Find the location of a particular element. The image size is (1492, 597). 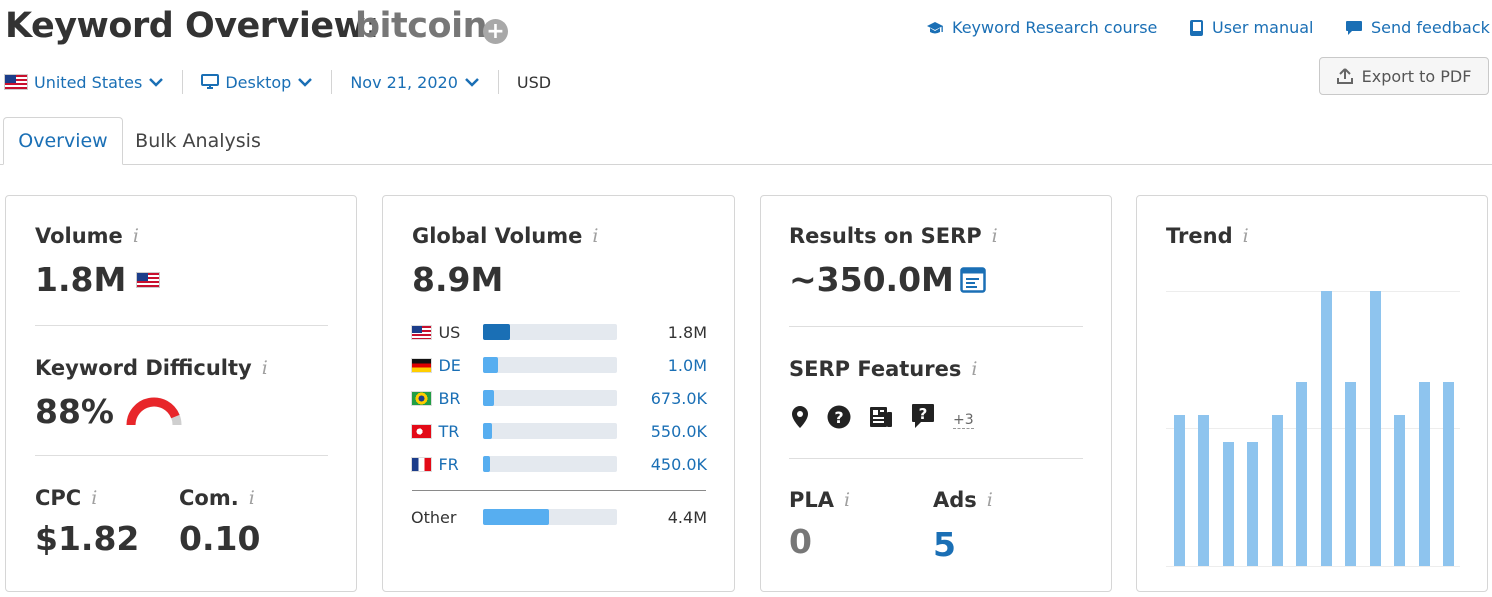

user-manual-link: User manual is located at coordinates (1251, 27).